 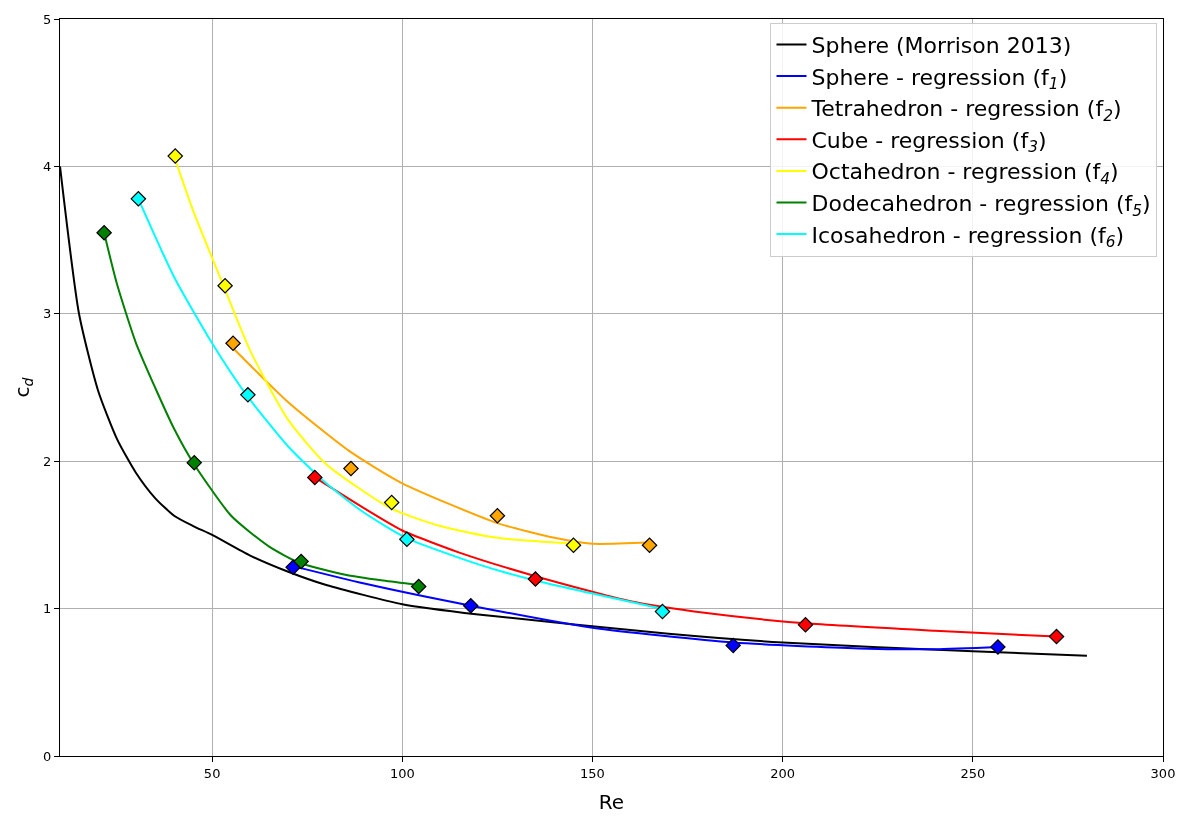 I want to click on y-tick-label: 0, so click(x=47, y=756).